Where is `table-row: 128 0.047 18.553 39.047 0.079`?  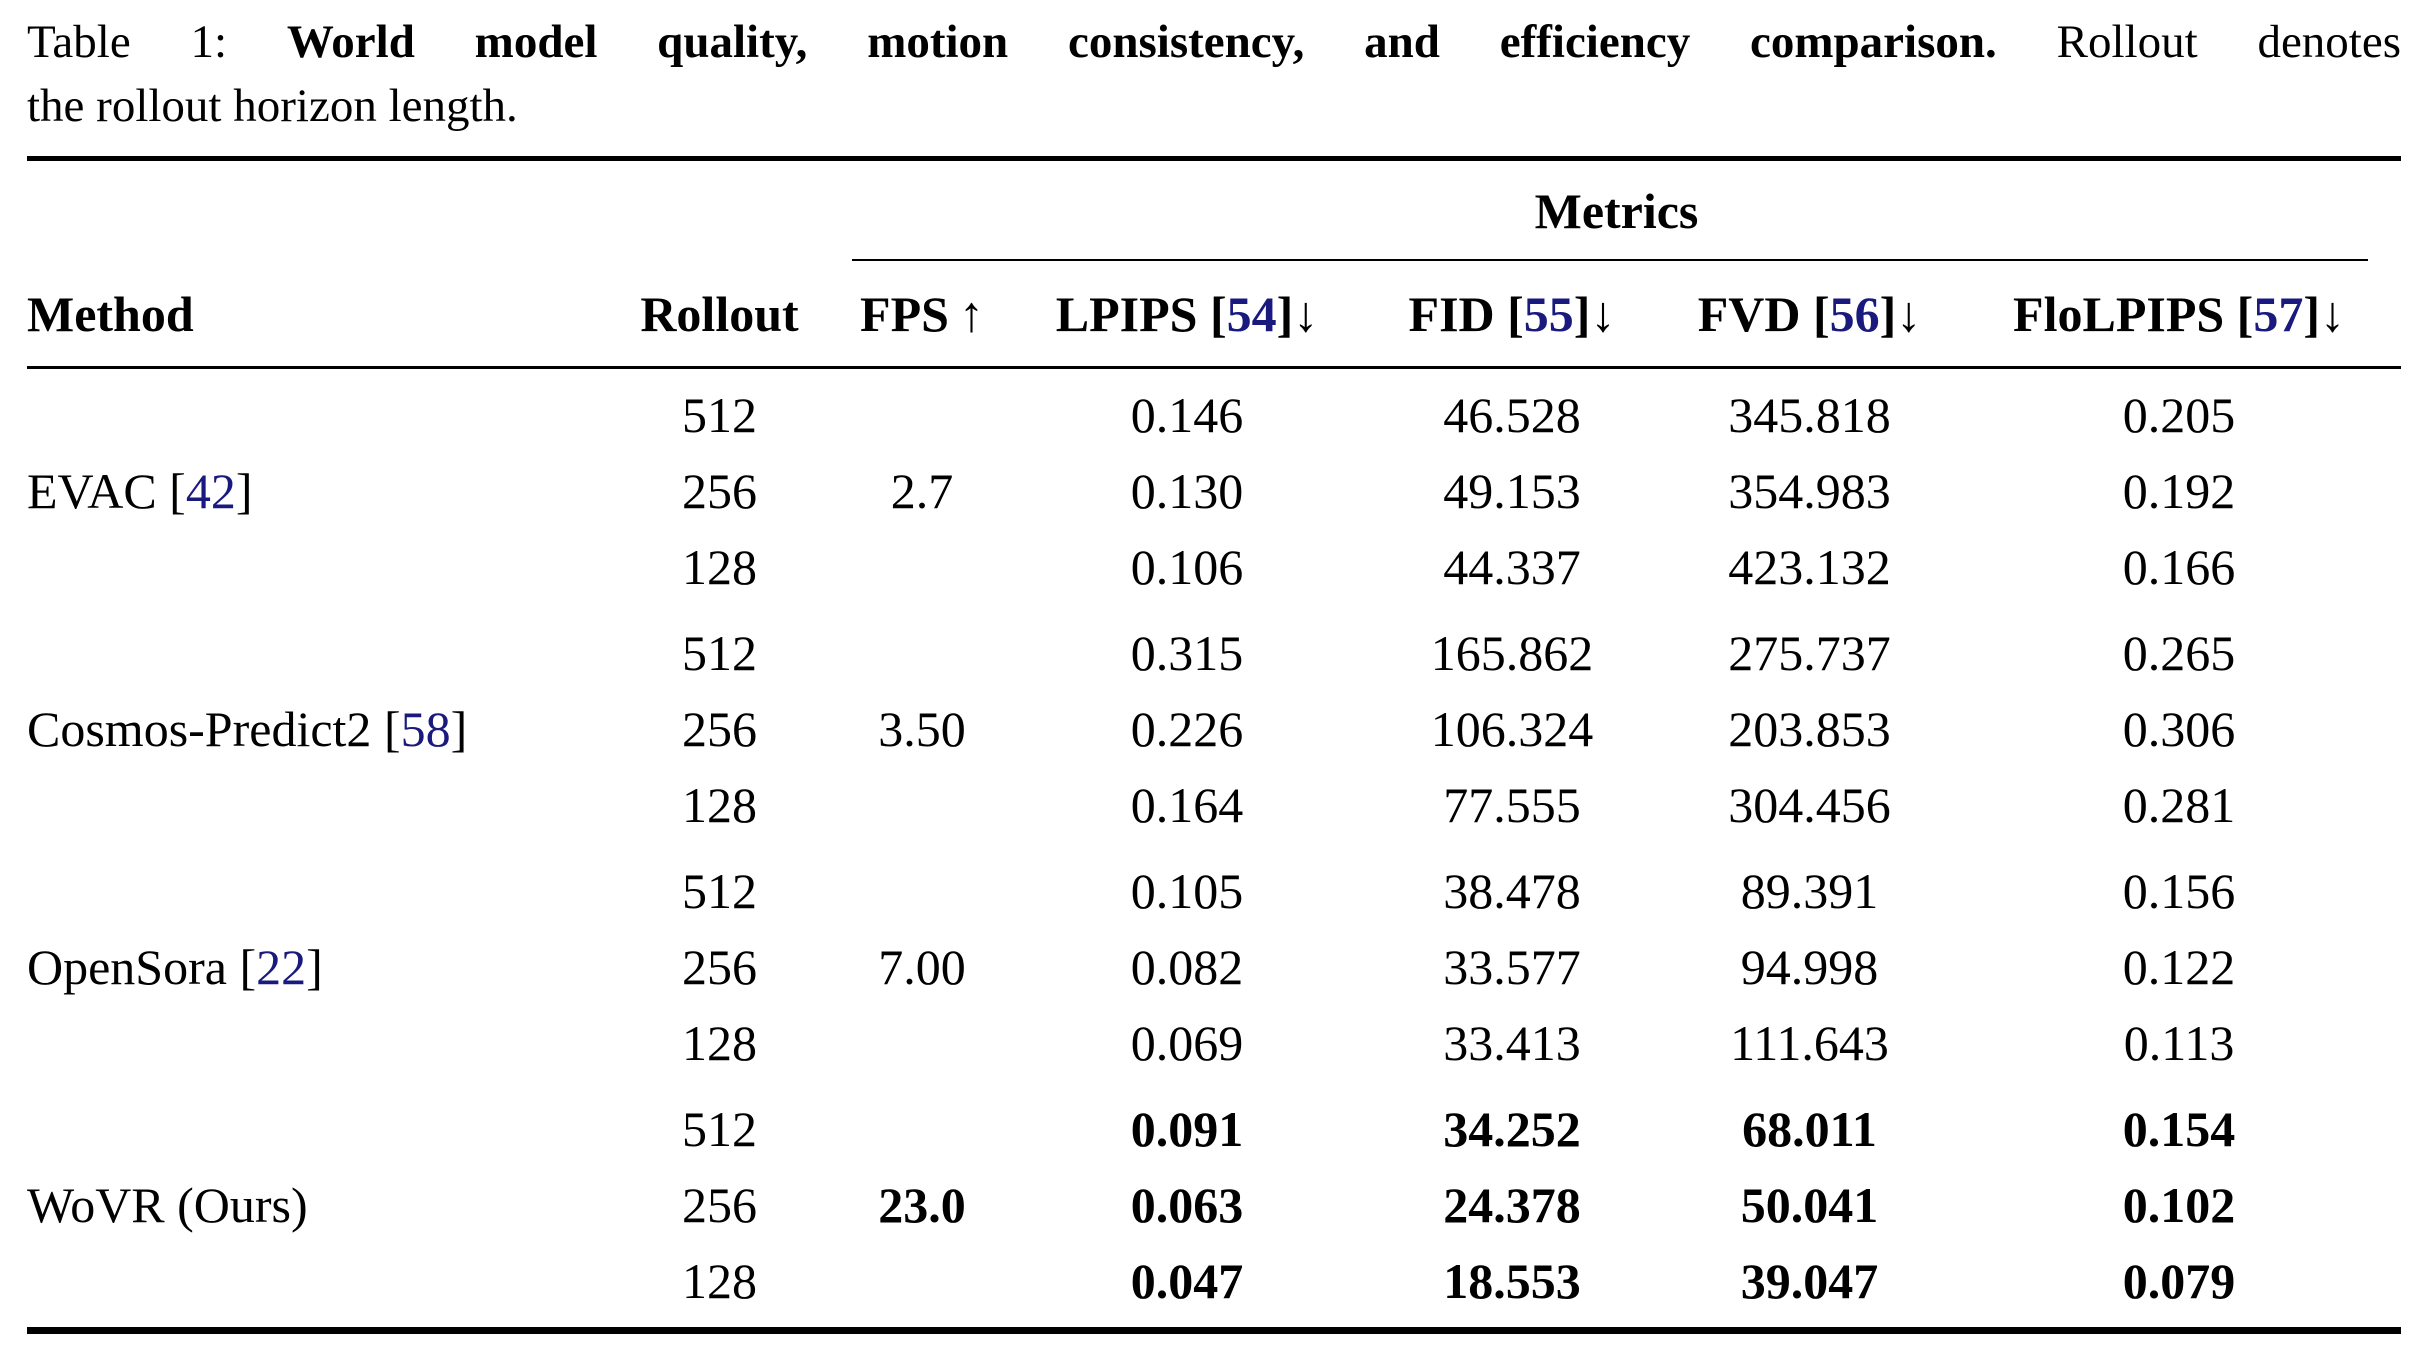 table-row: 128 0.047 18.553 39.047 0.079 is located at coordinates (1214, 1281).